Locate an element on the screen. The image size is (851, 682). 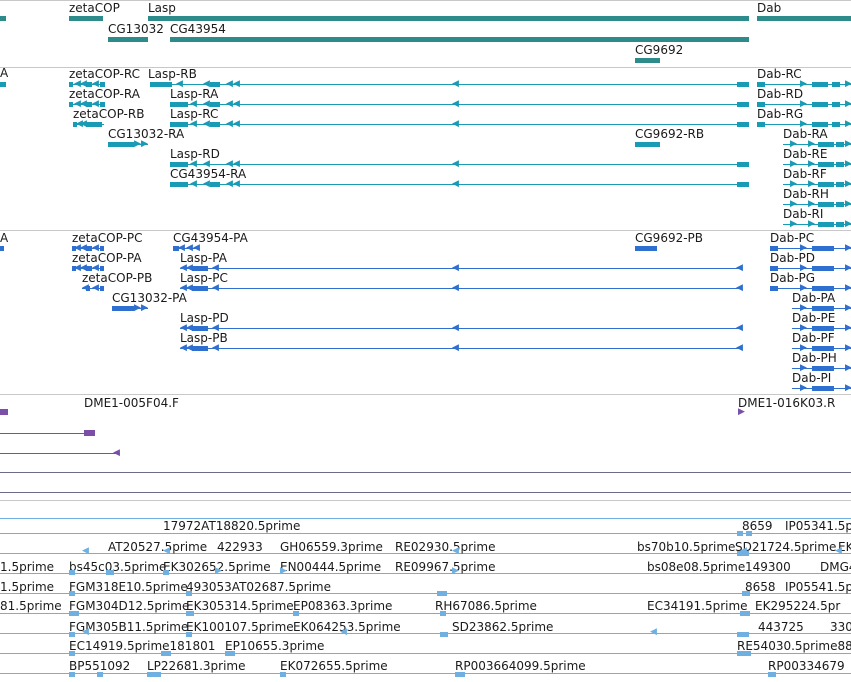
feature-label: Dab-PG is located at coordinates (793, 278).